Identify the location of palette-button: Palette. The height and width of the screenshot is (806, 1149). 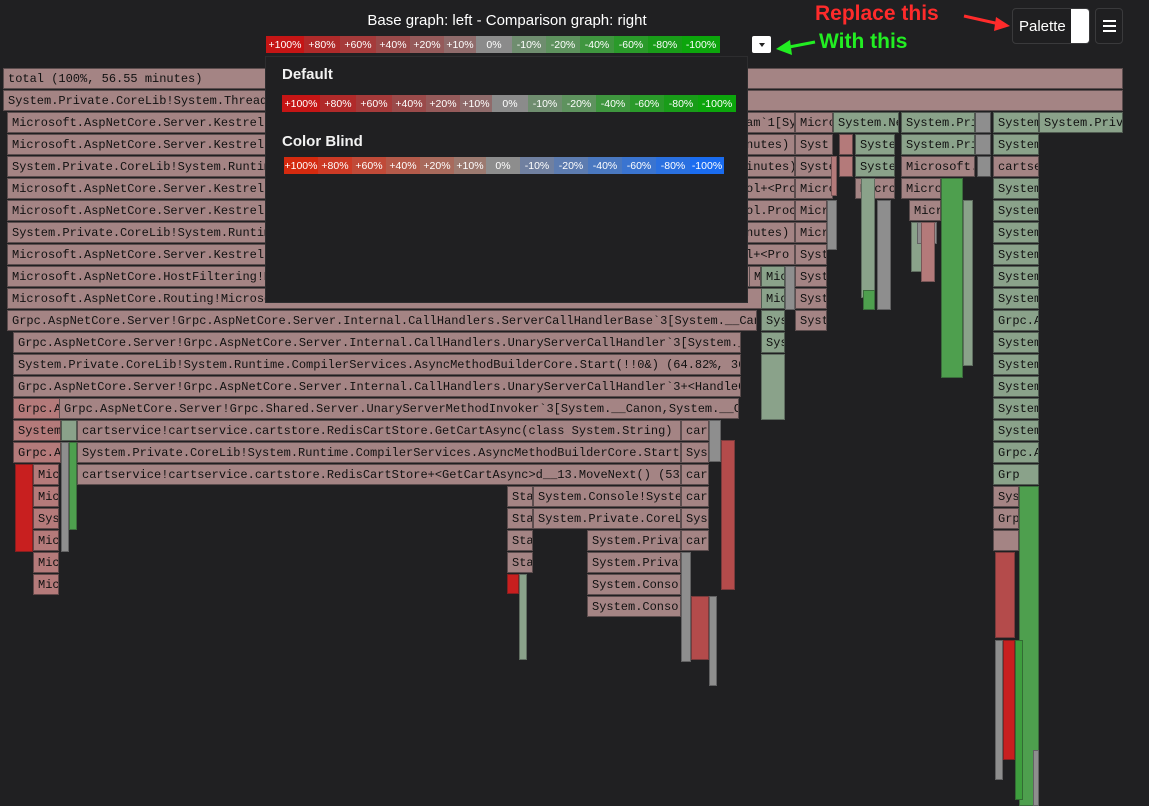
(1051, 26).